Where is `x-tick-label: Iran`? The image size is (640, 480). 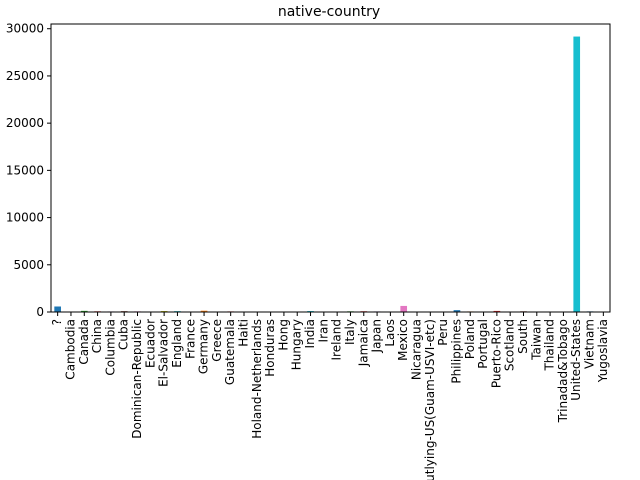
x-tick-label: Iran is located at coordinates (323, 330).